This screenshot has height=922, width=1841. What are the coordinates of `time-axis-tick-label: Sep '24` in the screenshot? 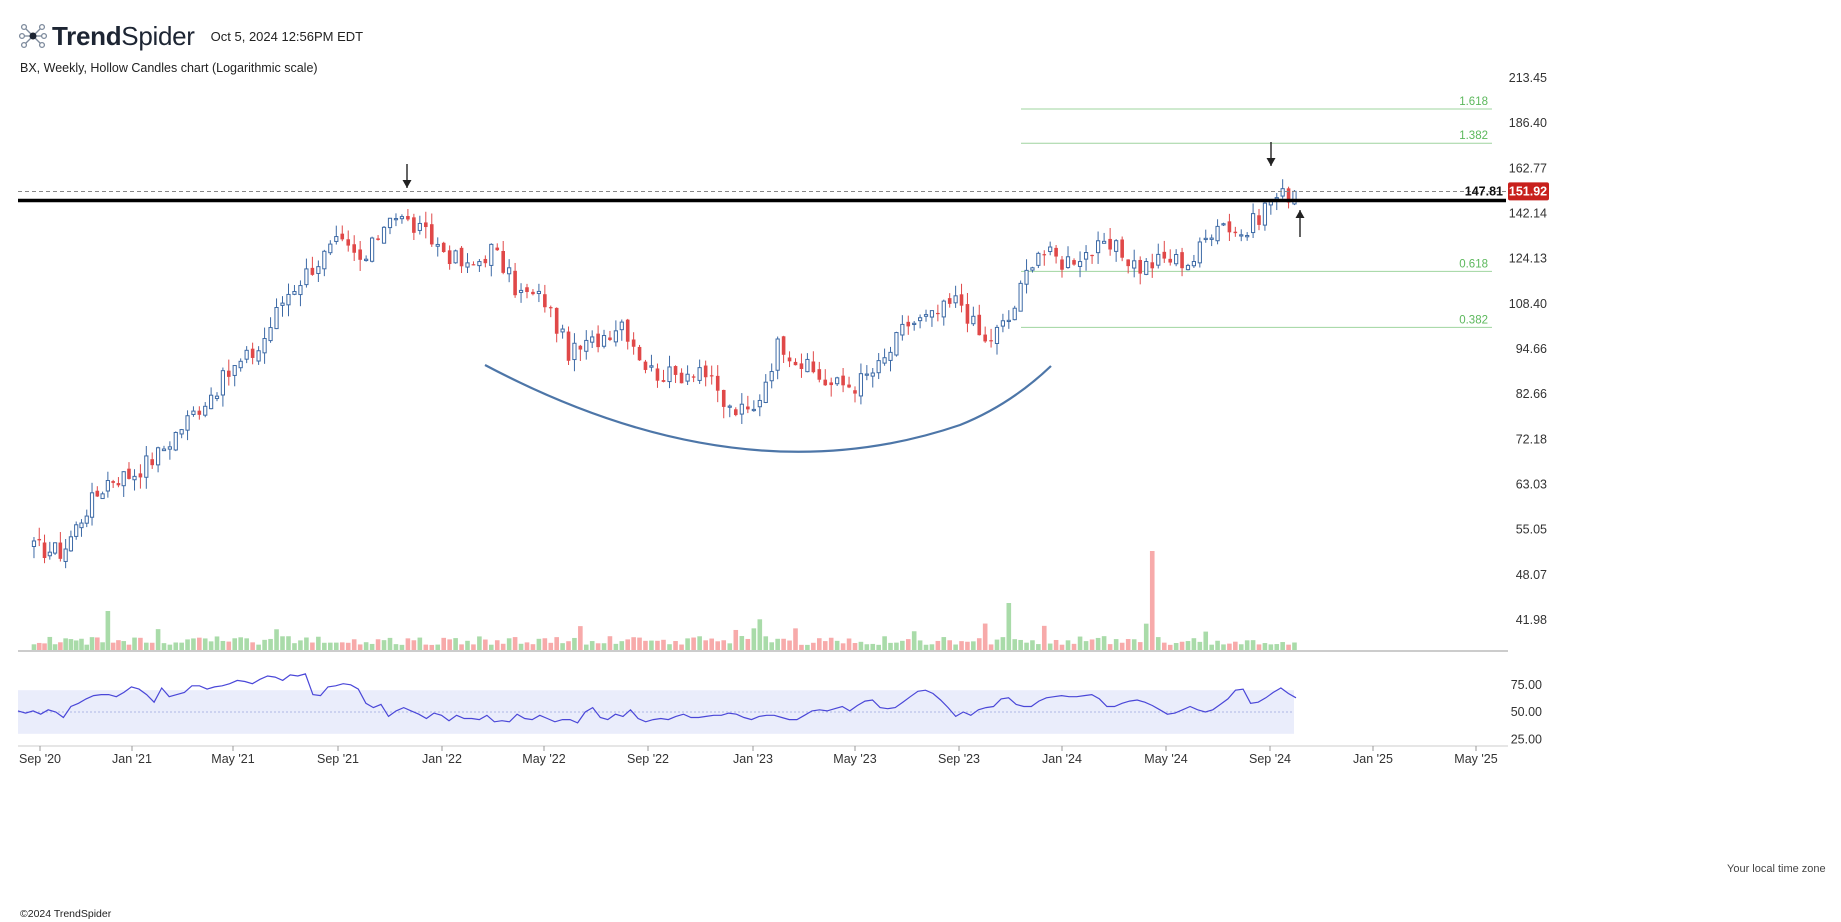 It's located at (1270, 759).